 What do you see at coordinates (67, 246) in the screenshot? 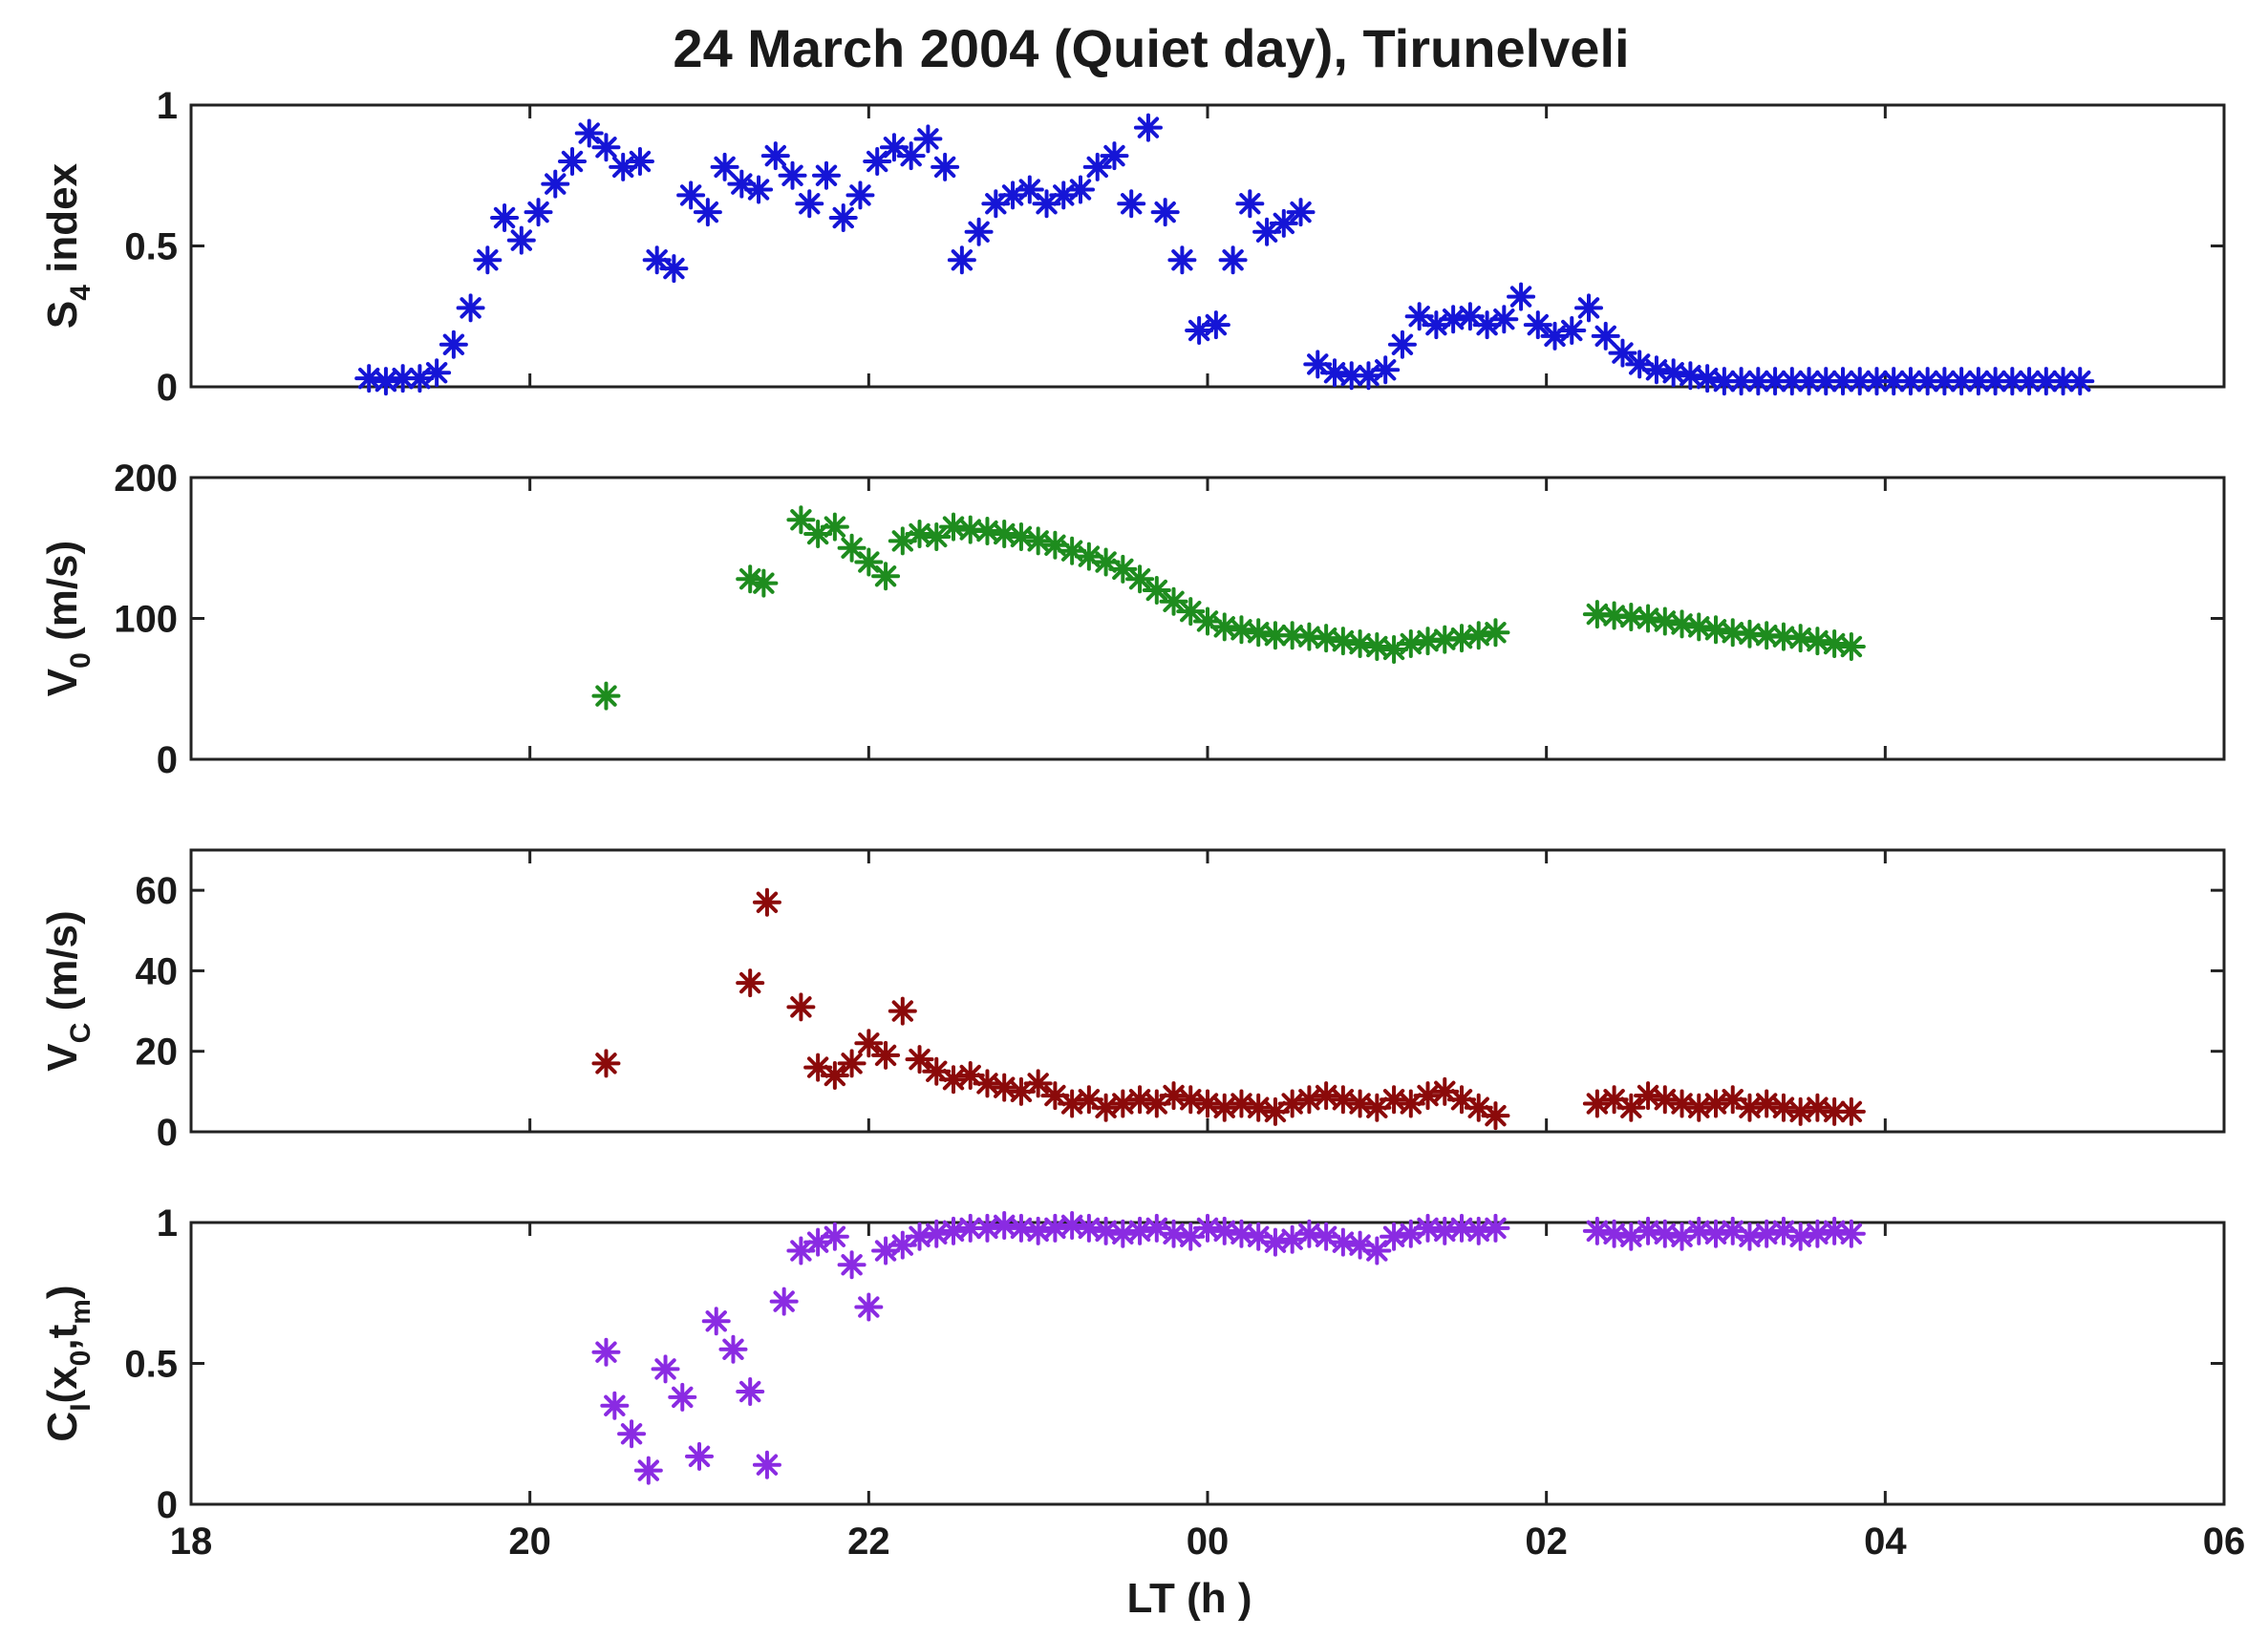
I see `panel-1-y-axis-label: S4 index` at bounding box center [67, 246].